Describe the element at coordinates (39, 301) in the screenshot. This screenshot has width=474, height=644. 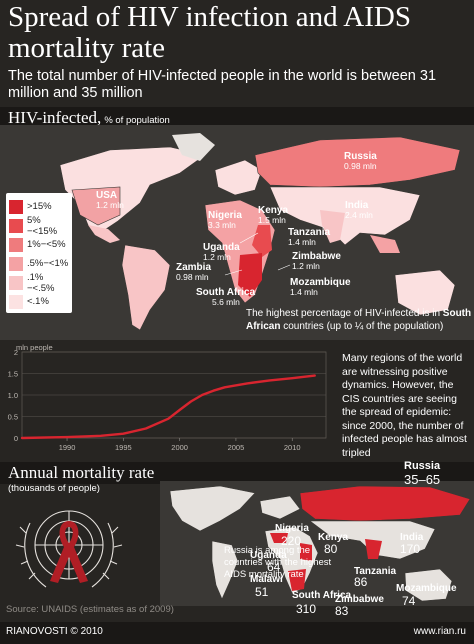
I see `legend-item: <.1%` at that location.